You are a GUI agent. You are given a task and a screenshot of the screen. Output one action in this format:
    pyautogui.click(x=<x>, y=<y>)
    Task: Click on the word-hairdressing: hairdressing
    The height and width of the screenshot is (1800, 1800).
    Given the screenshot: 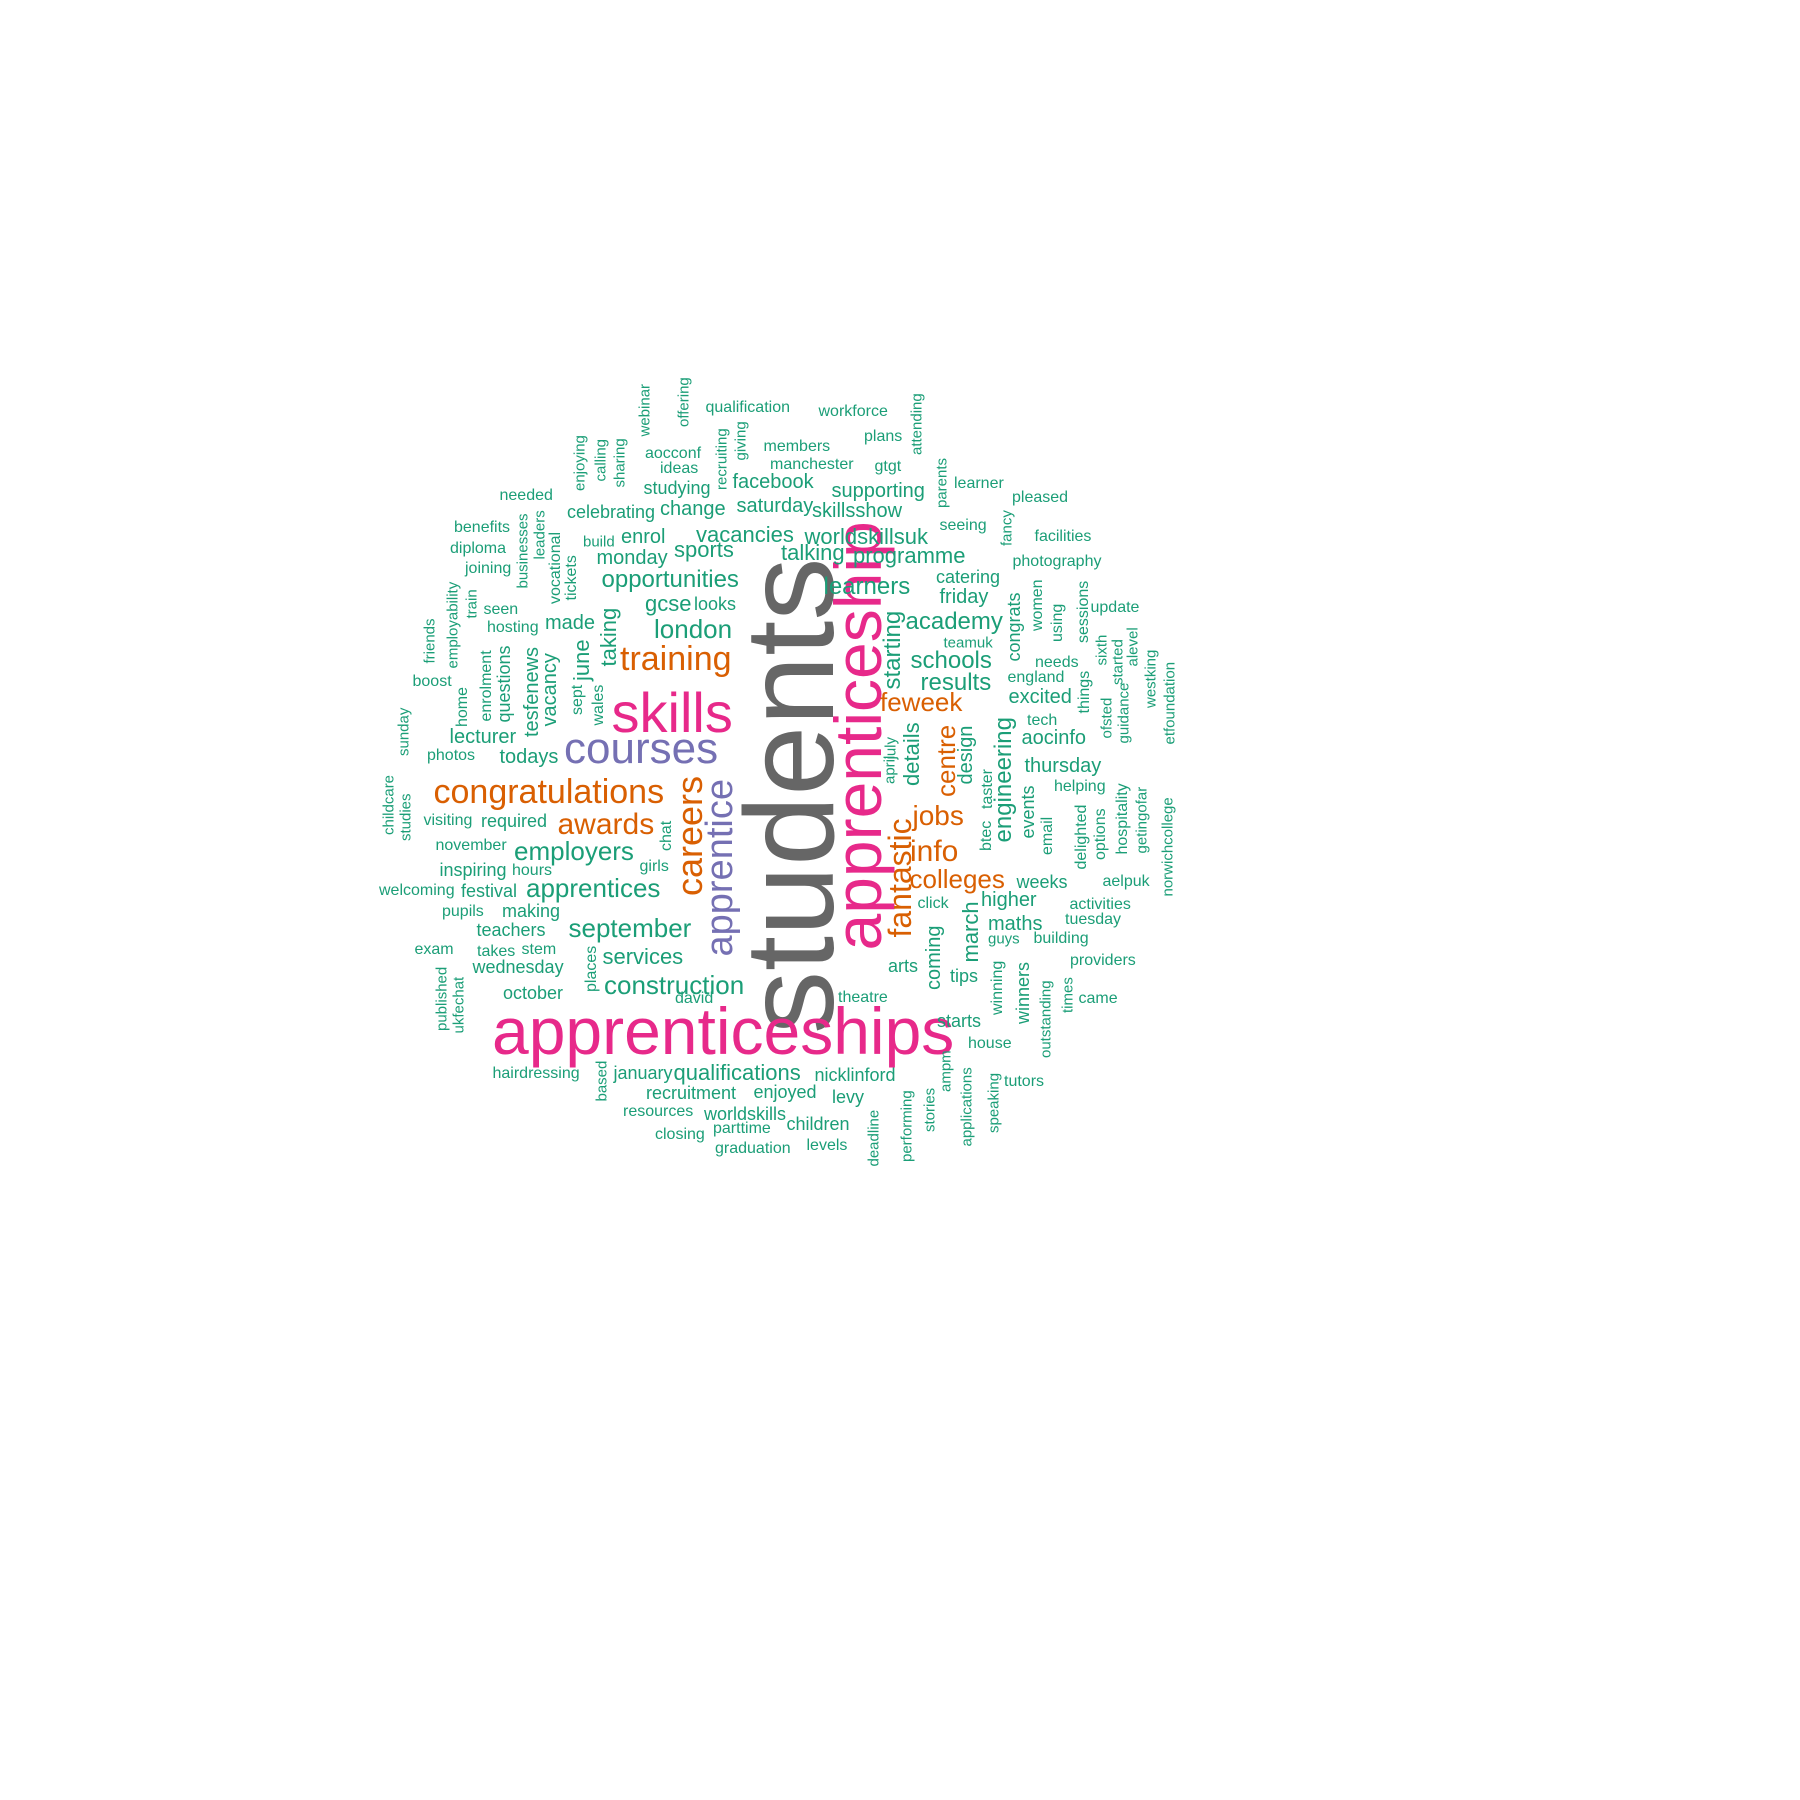 What is the action you would take?
    pyautogui.click(x=536, y=1073)
    